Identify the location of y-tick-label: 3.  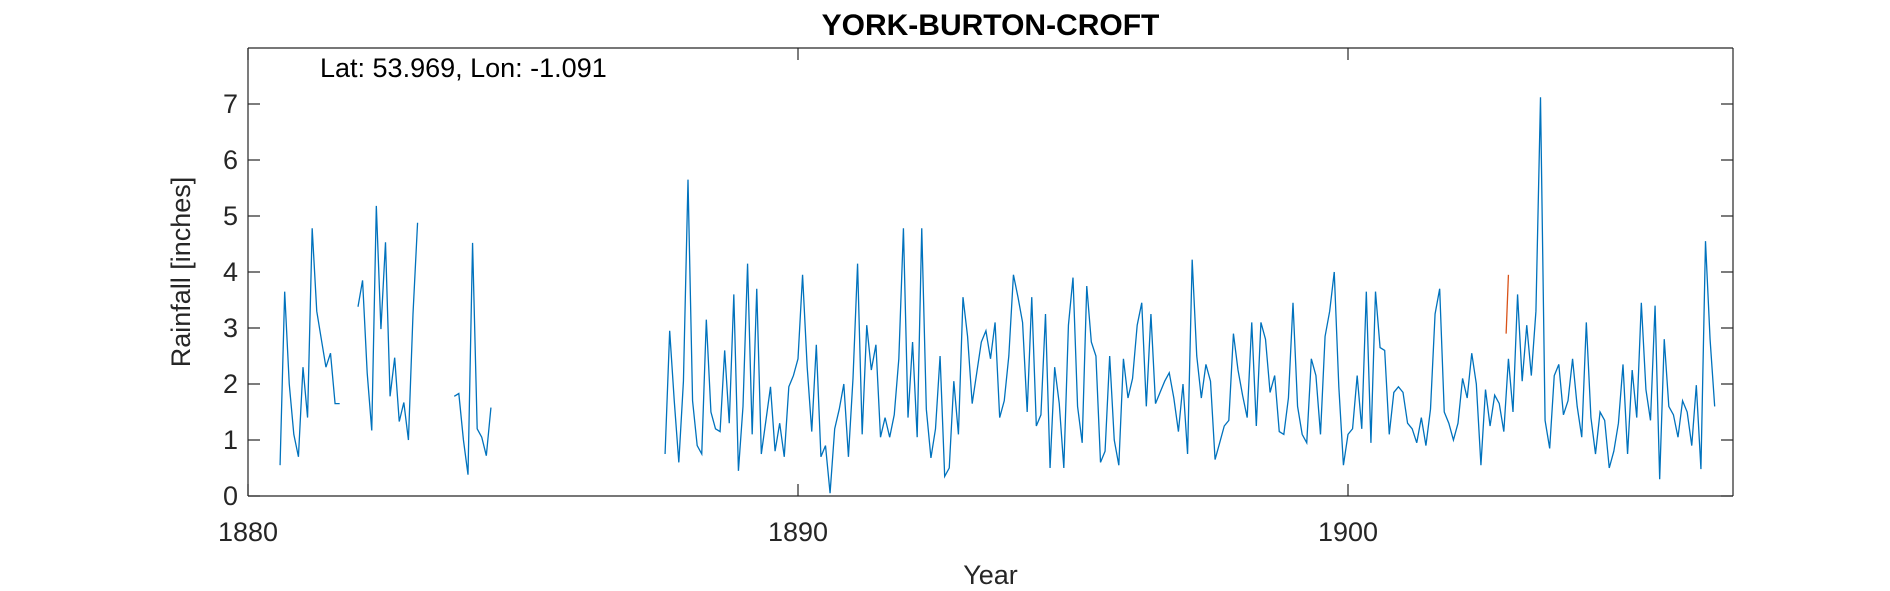
(230, 328).